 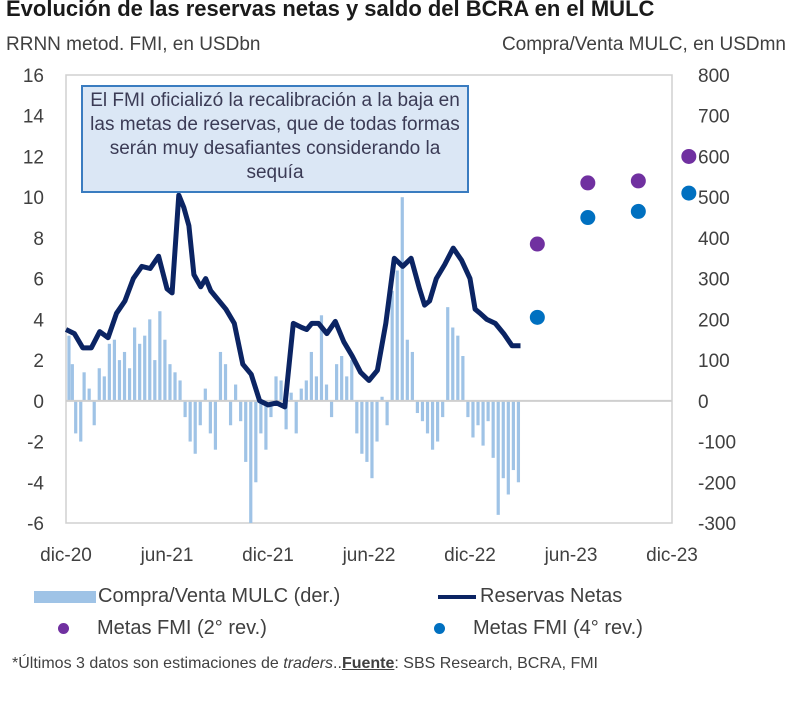 What do you see at coordinates (66, 555) in the screenshot?
I see `x-tick-label: dic-20` at bounding box center [66, 555].